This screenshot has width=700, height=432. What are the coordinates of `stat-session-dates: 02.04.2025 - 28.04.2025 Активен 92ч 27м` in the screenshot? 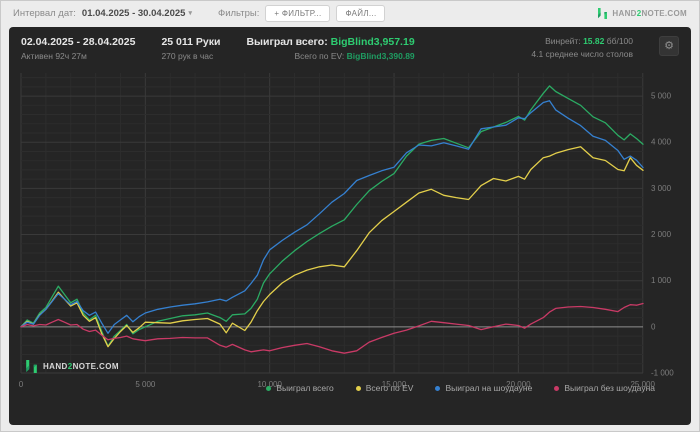 It's located at (78, 48).